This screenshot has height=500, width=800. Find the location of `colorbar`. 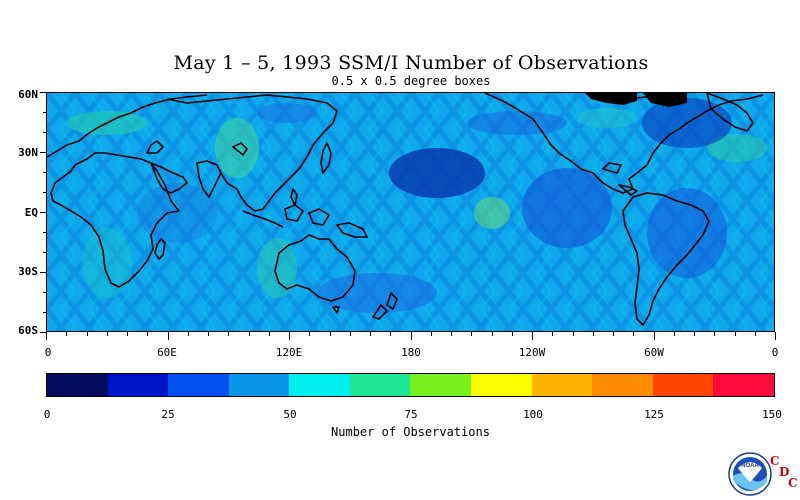

colorbar is located at coordinates (410, 385).